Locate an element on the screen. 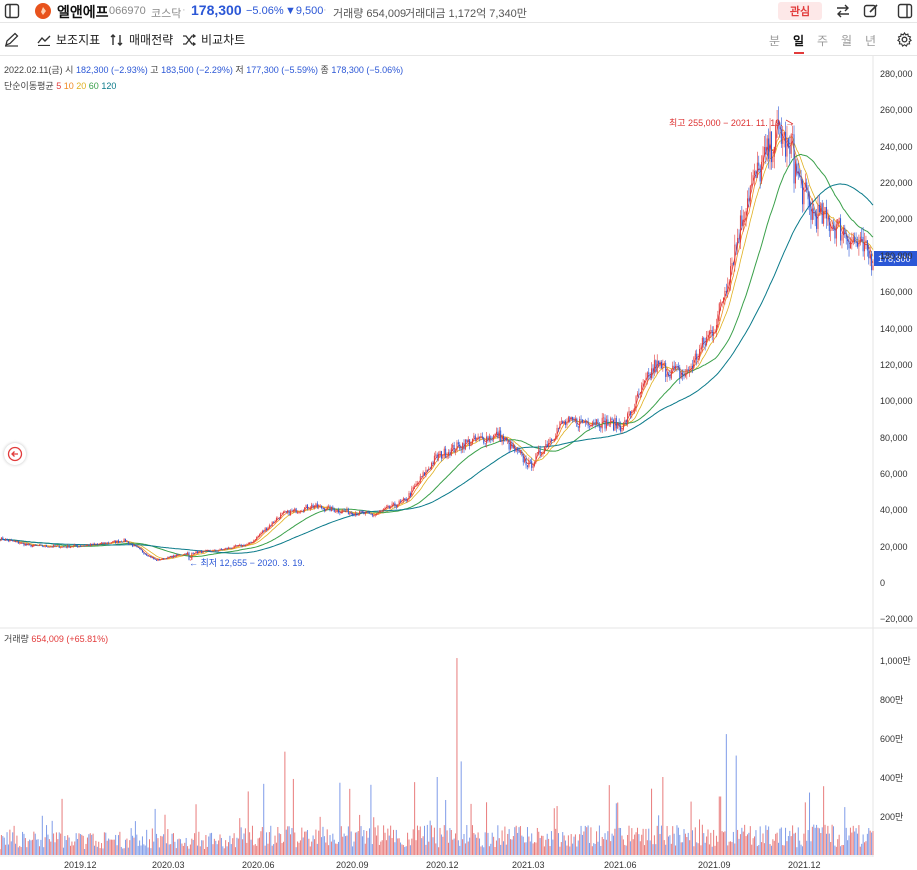  time-tick-label: 2020.09 is located at coordinates (352, 865).